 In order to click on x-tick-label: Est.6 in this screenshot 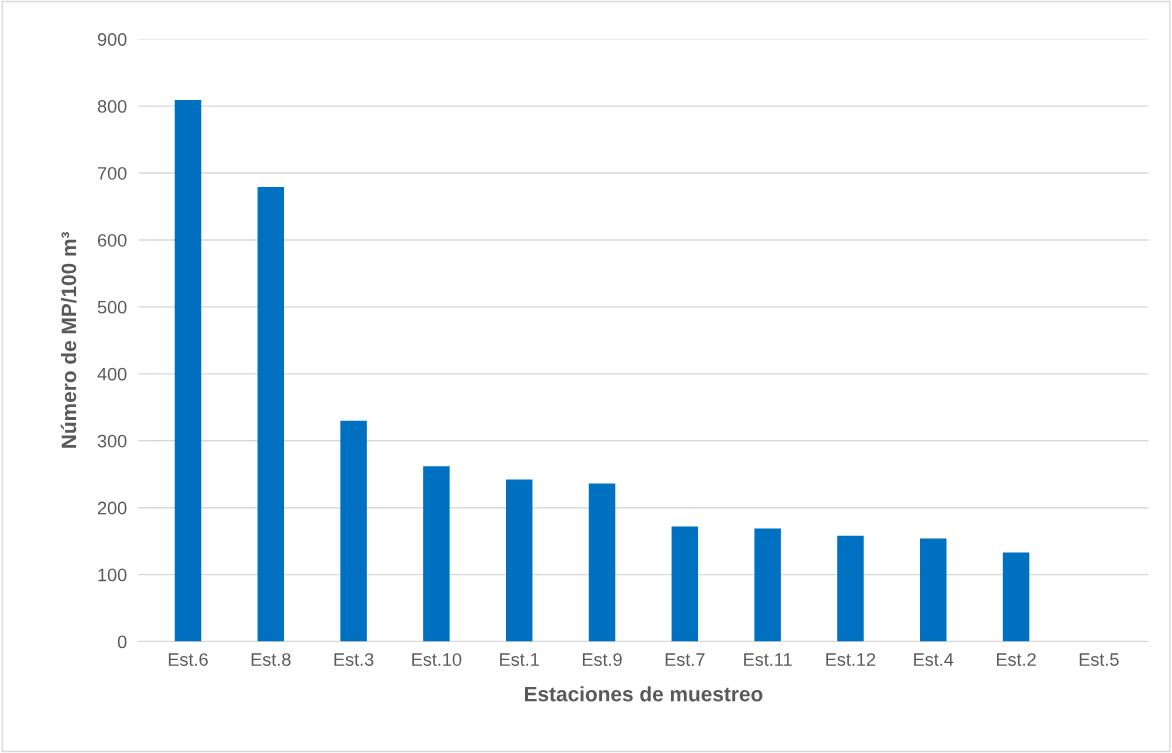, I will do `click(188, 659)`.